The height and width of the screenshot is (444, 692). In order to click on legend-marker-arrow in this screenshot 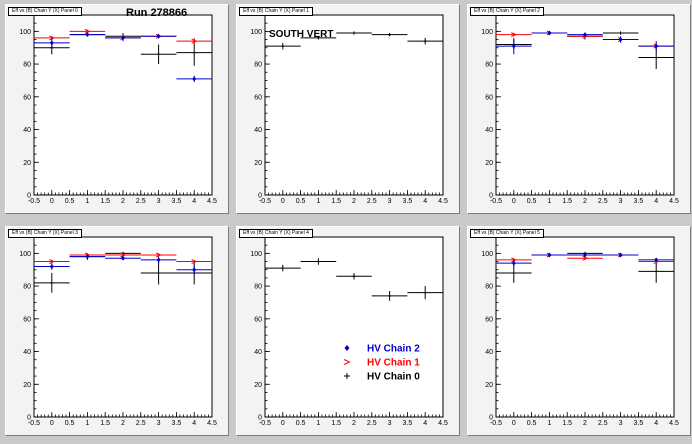, I will do `click(347, 362)`.